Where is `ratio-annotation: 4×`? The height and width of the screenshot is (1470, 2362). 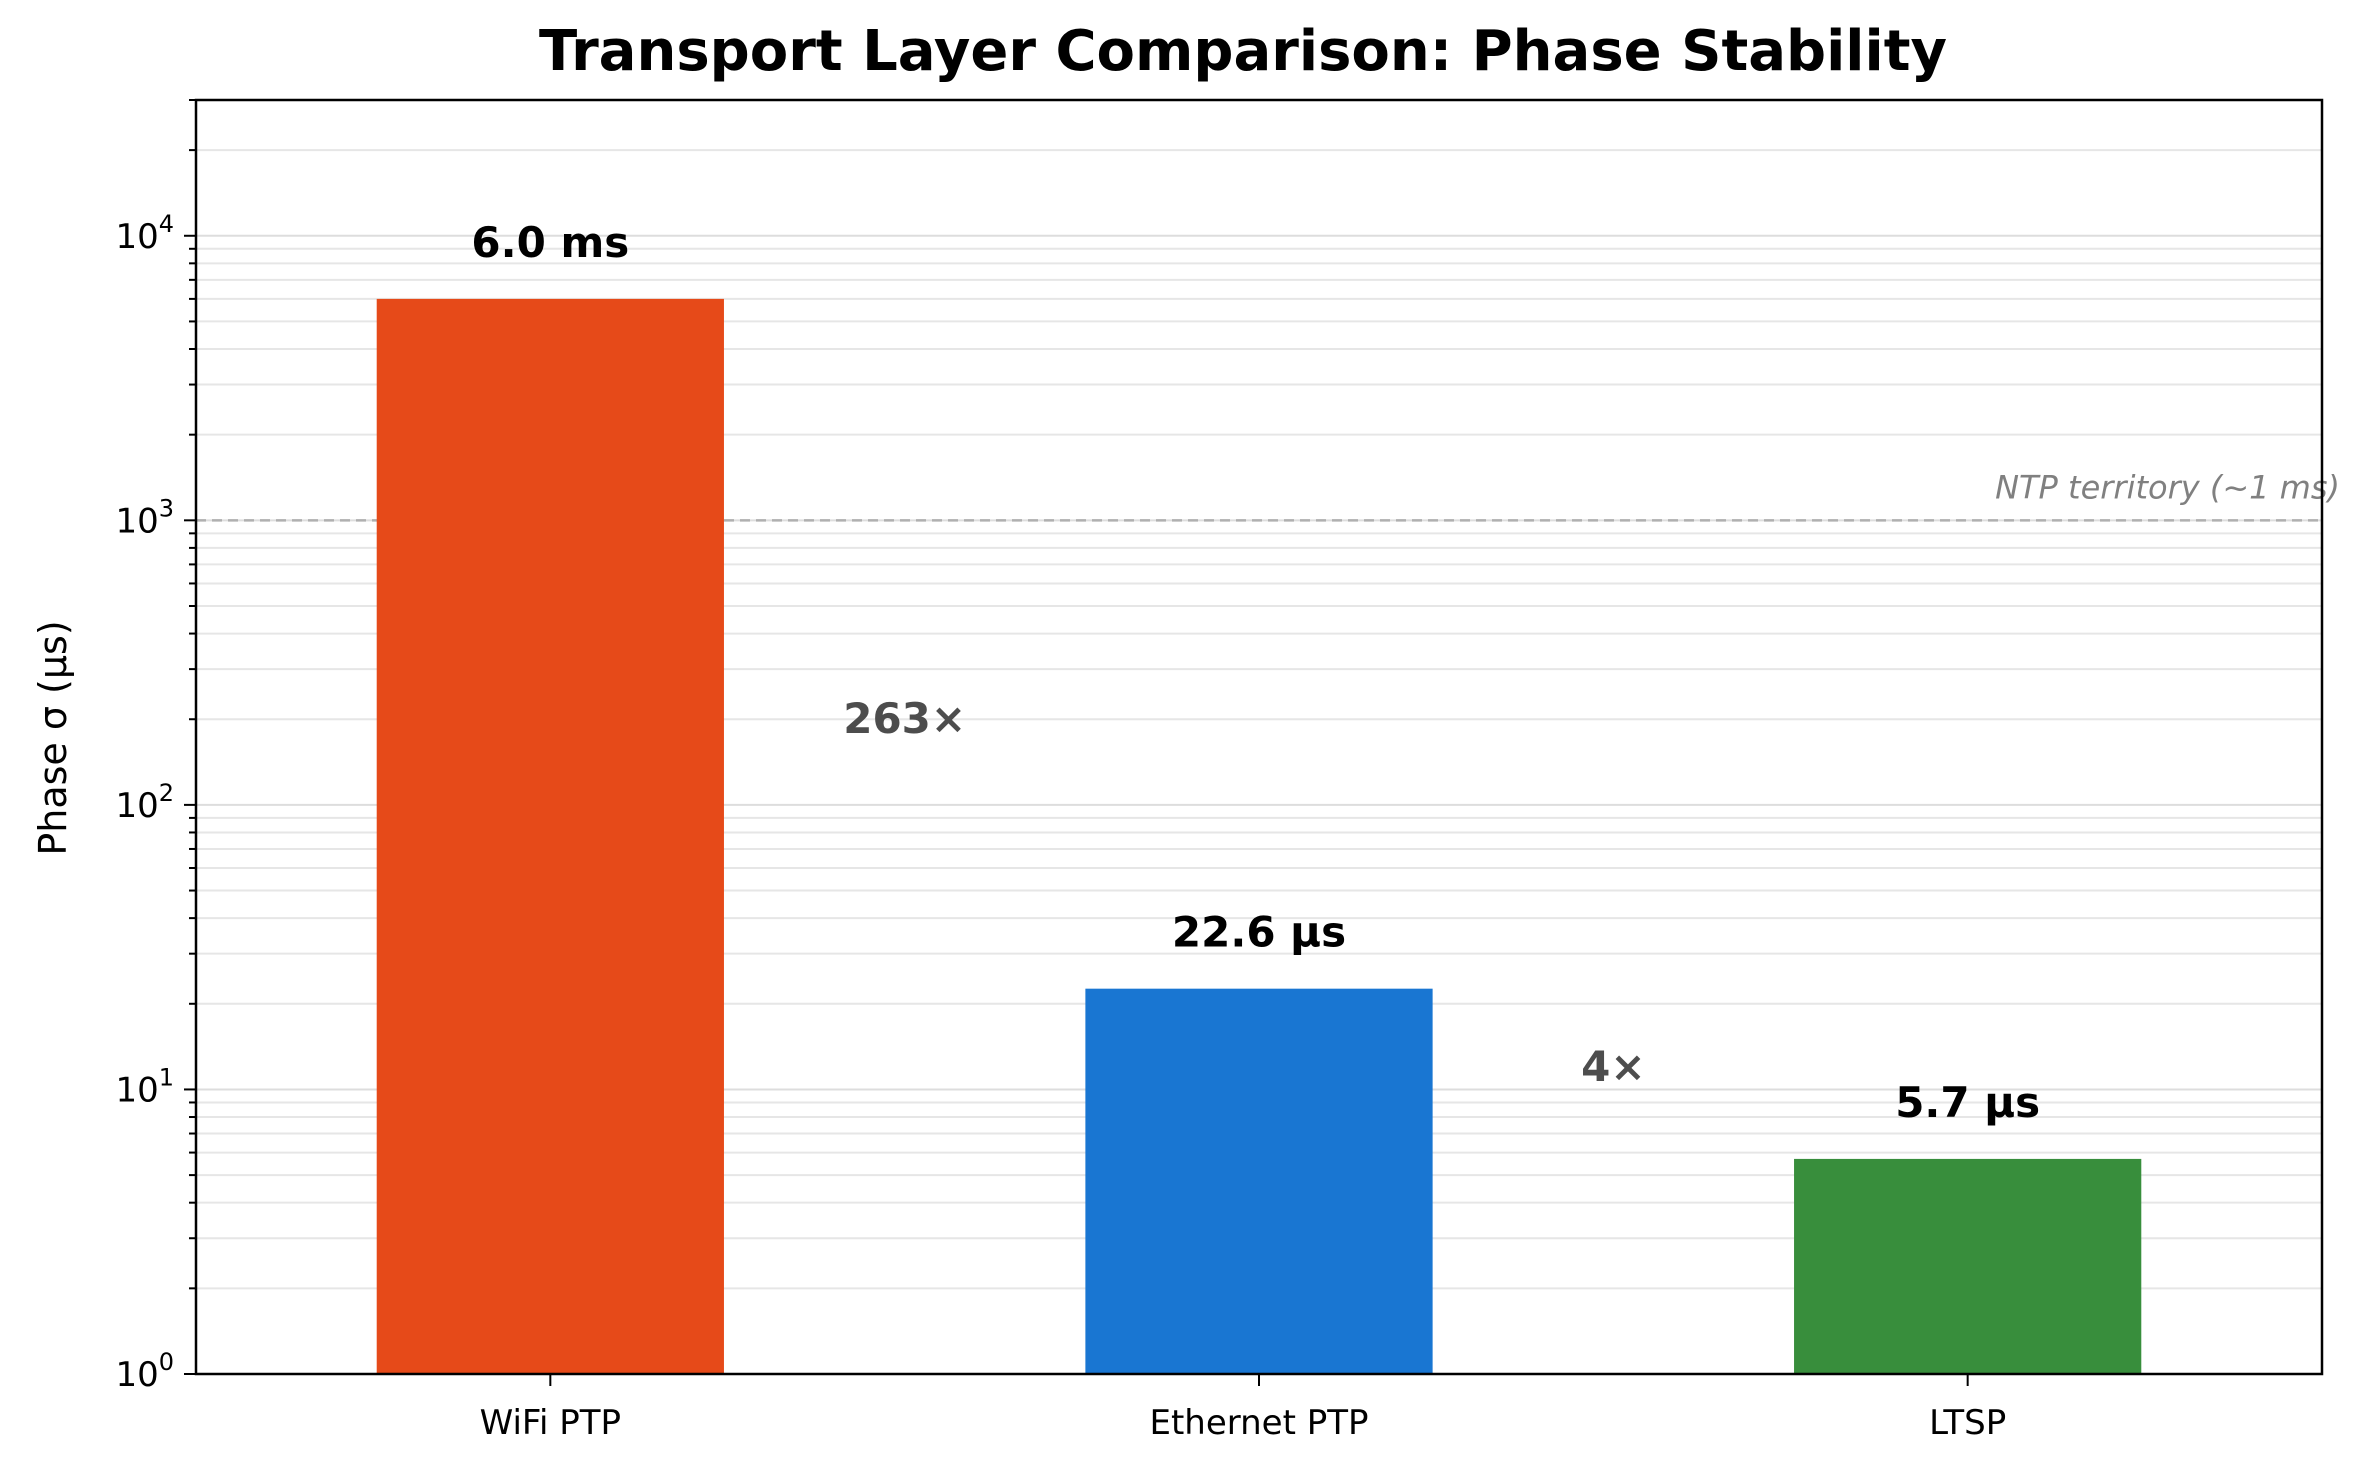
ratio-annotation: 4× is located at coordinates (1613, 1066).